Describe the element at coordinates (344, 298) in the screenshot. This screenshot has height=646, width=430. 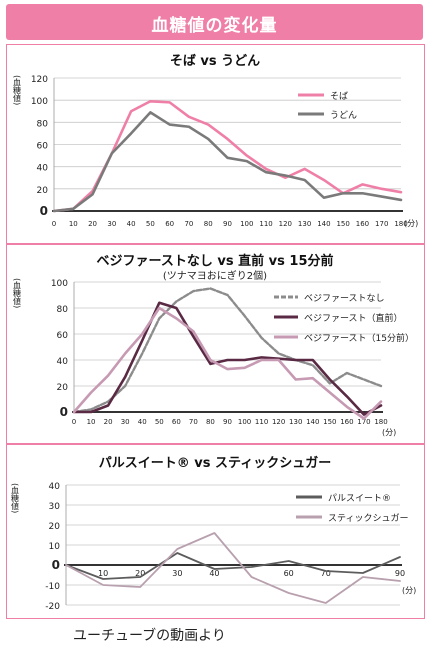
I see `legend-label-1: ベジファーストなし` at that location.